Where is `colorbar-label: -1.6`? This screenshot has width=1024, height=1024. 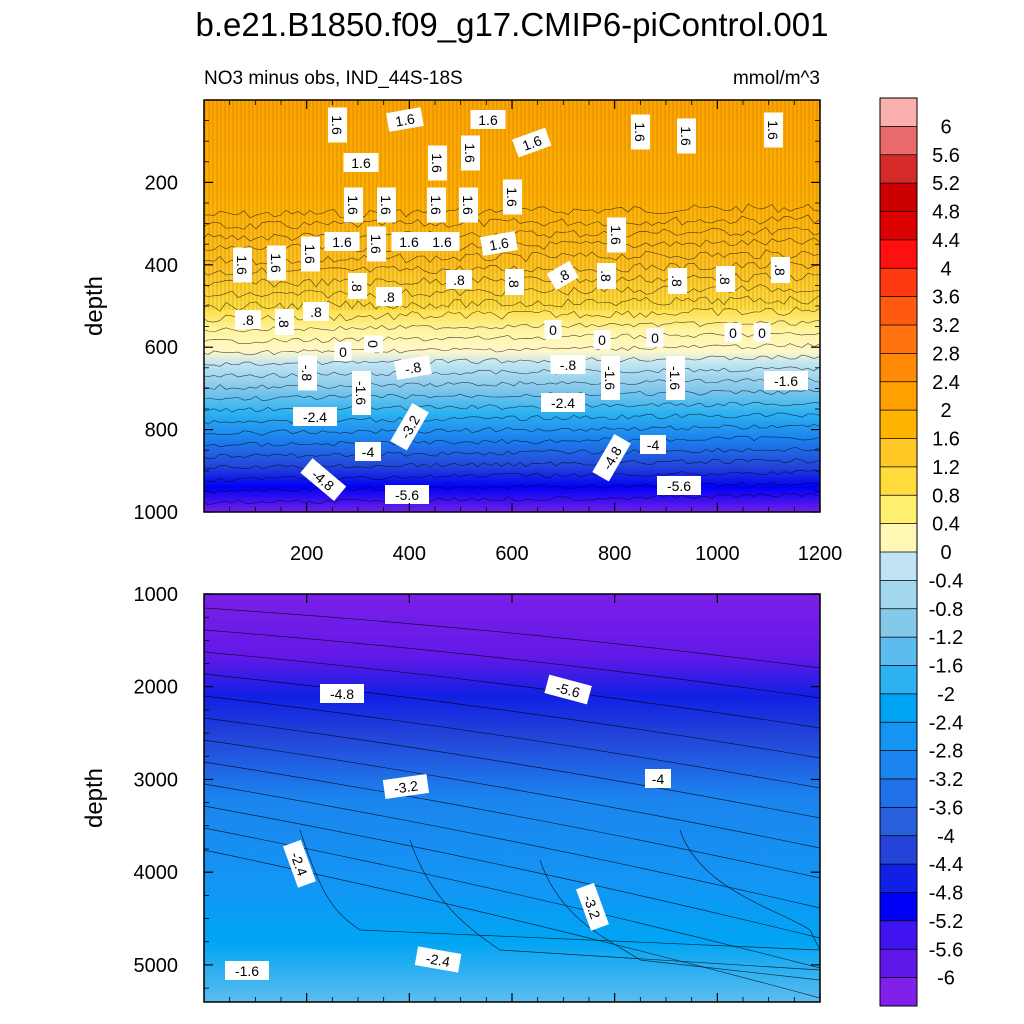
colorbar-label: -1.6 is located at coordinates (946, 667).